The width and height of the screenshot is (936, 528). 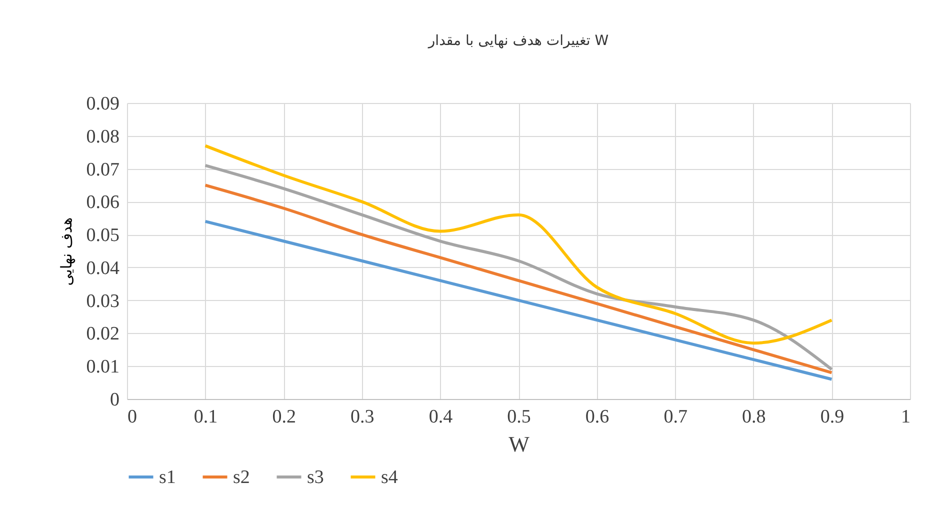 I want to click on x-tick-label: 0, so click(x=132, y=417).